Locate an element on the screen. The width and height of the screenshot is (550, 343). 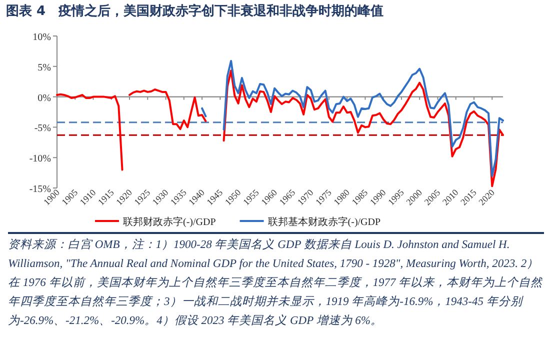
y-tick-label: -10% is located at coordinates (40, 159).